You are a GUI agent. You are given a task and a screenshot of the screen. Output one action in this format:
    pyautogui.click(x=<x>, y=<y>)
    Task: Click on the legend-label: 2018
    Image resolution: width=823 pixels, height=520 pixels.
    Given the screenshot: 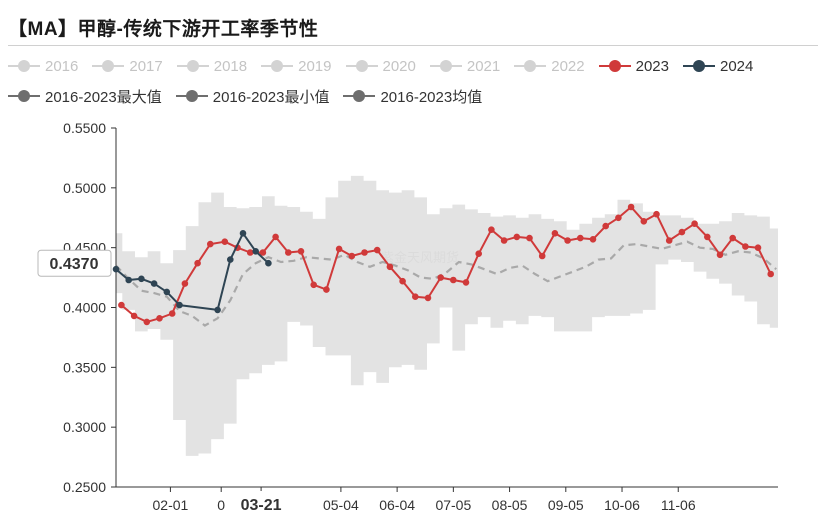 What is the action you would take?
    pyautogui.click(x=230, y=66)
    